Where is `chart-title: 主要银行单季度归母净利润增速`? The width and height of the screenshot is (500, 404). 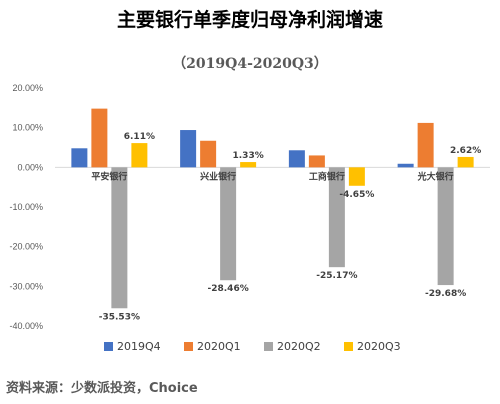 chart-title: 主要银行单季度归母净利润增速 is located at coordinates (250, 19).